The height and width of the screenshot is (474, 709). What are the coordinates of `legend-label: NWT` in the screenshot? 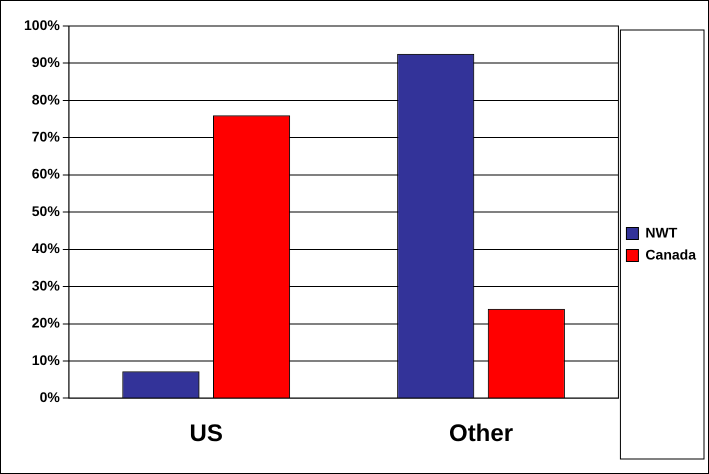 It's located at (661, 232).